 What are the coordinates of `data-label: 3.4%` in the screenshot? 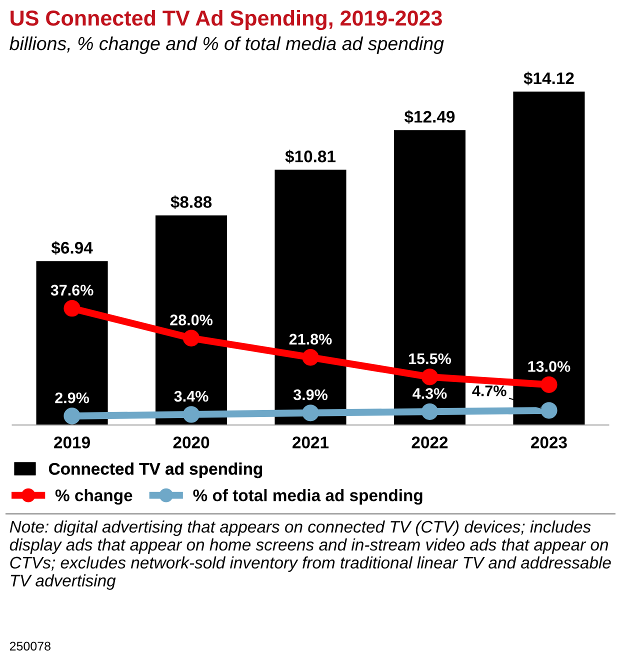 It's located at (191, 396).